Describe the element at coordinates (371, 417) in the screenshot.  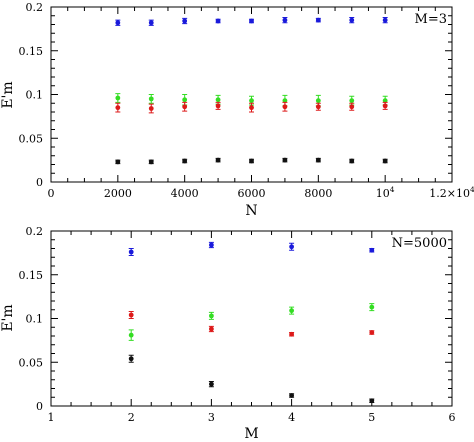
I see `x-tick-label: 5` at that location.